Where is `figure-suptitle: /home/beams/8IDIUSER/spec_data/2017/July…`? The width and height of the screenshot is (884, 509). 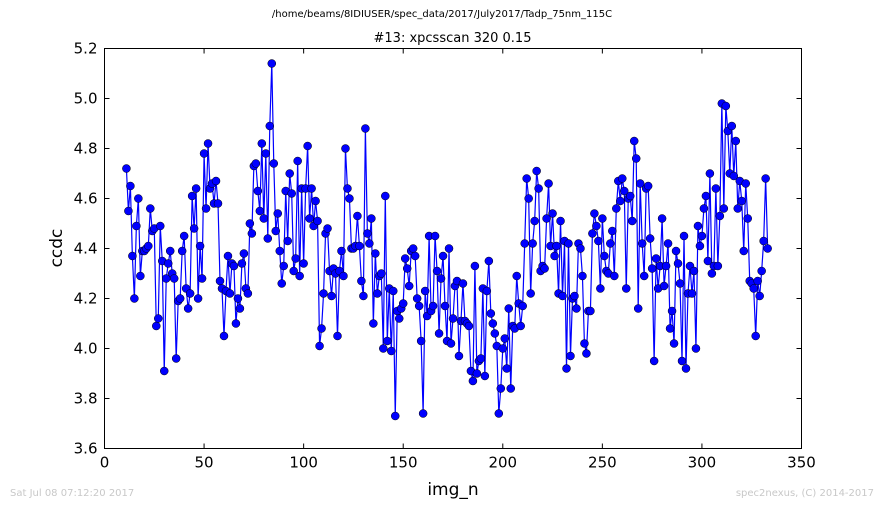 figure-suptitle: /home/beams/8IDIUSER/spec_data/2017/July… is located at coordinates (442, 14).